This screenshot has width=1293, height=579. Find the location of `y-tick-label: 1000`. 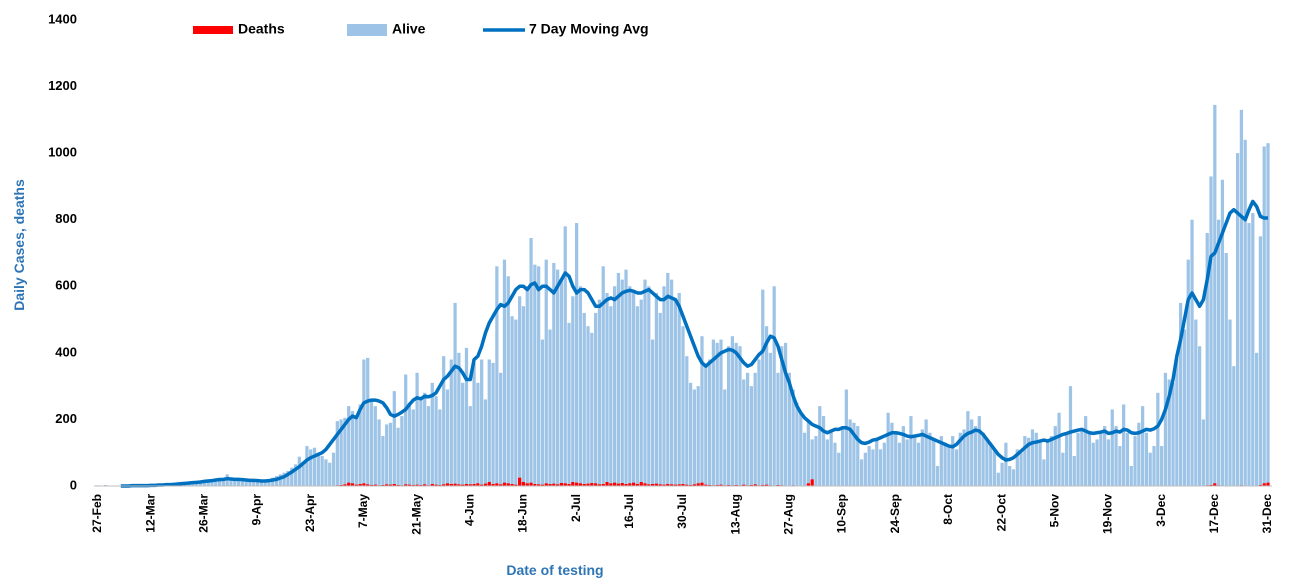

y-tick-label: 1000 is located at coordinates (62, 152).